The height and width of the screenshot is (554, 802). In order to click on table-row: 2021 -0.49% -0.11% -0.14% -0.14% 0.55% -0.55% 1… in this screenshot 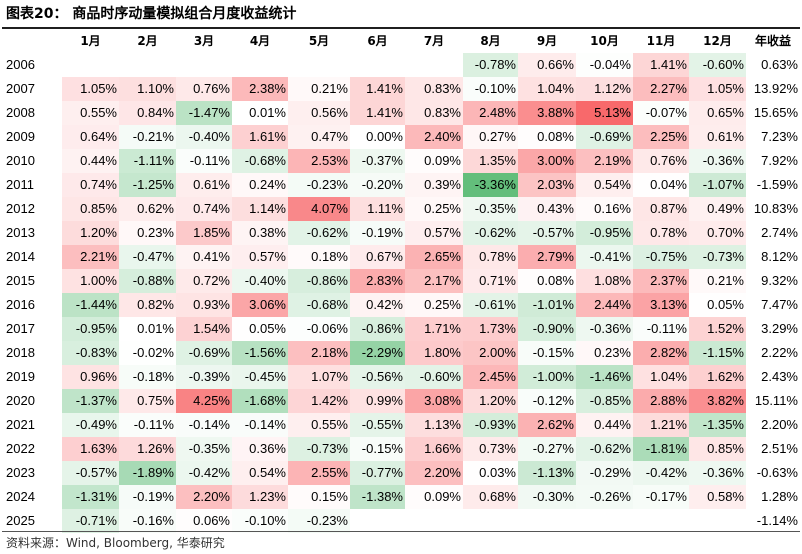, I will do `click(401, 425)`.